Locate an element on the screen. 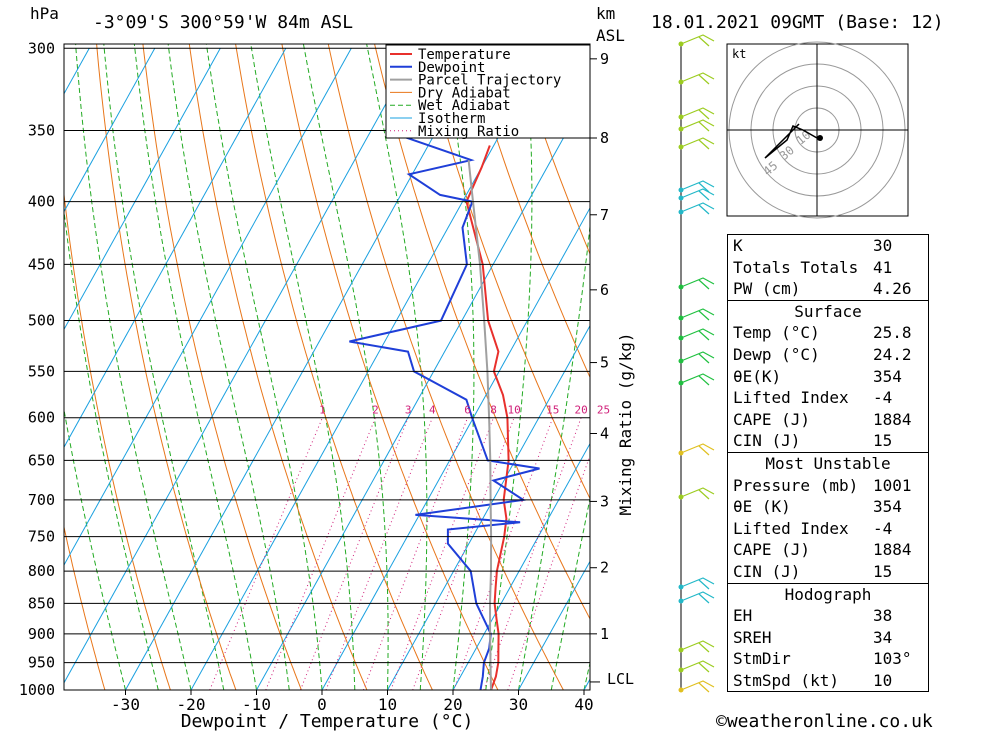  mixing-ratio-labels: 1 2 3 4 6 8 10 15 20 25 is located at coordinates (464, 410).